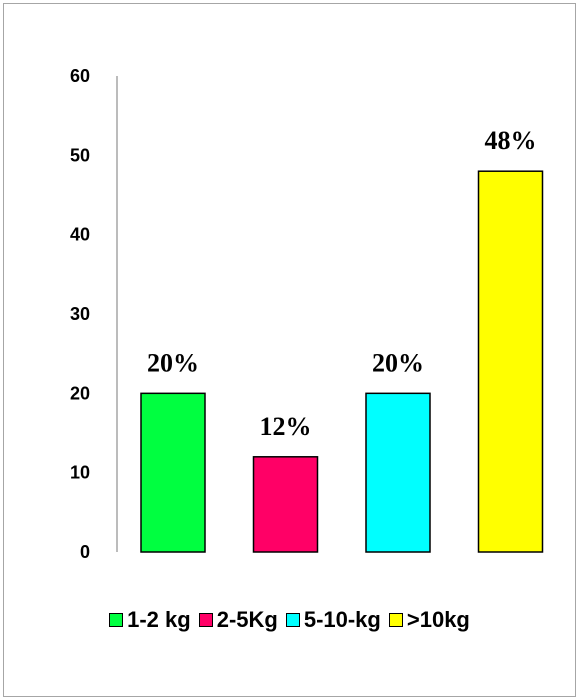  Describe the element at coordinates (80, 76) in the screenshot. I see `y-tick-label: 60` at that location.